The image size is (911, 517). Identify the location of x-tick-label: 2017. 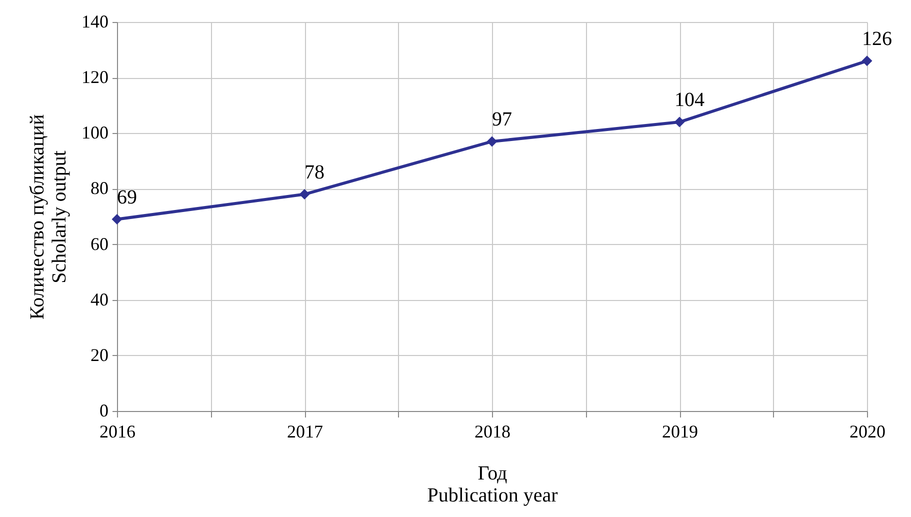
(305, 432).